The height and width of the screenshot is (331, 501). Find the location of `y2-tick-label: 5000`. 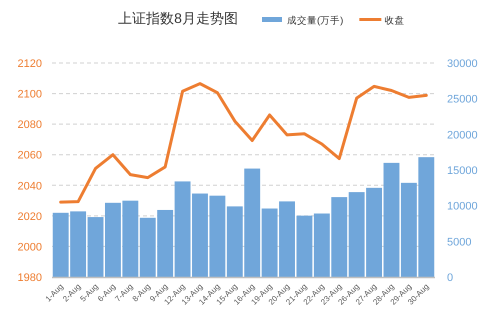

y2-tick-label: 5000 is located at coordinates (459, 242).